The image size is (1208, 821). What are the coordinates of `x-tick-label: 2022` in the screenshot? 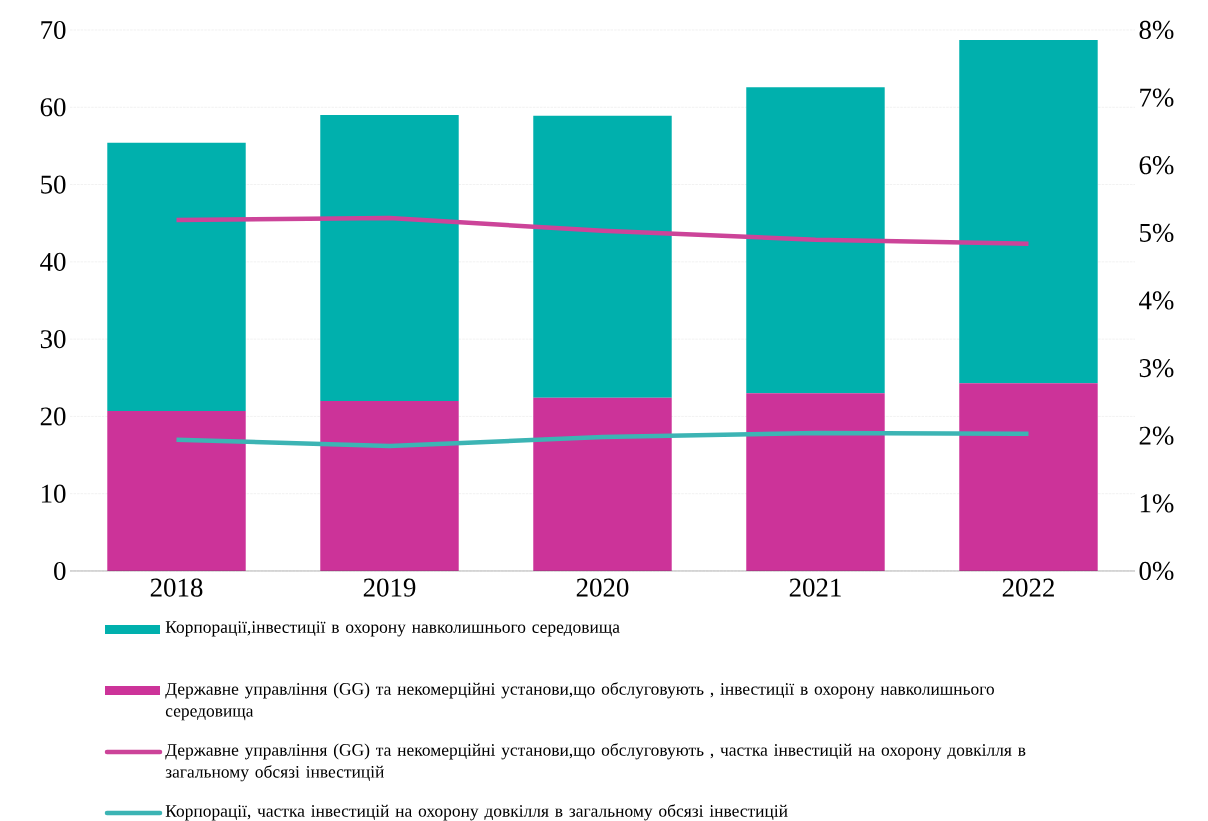 It's located at (1028, 587).